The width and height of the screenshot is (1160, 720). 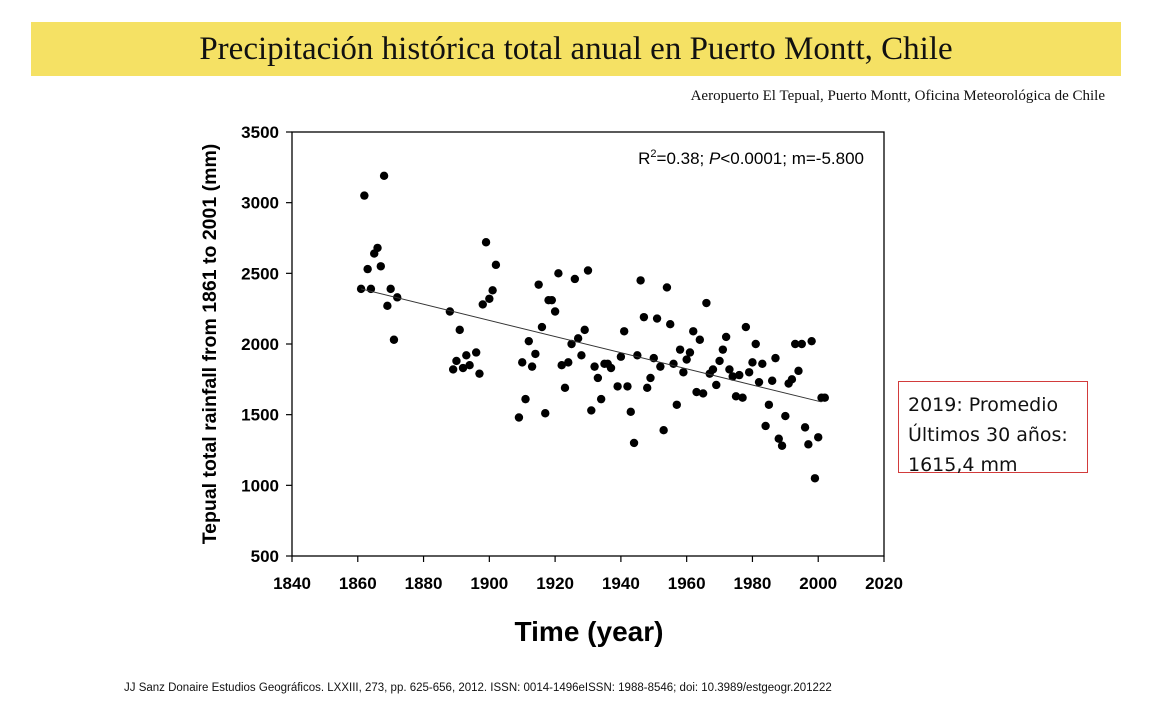 What do you see at coordinates (687, 583) in the screenshot?
I see `x-tick-label: 1960` at bounding box center [687, 583].